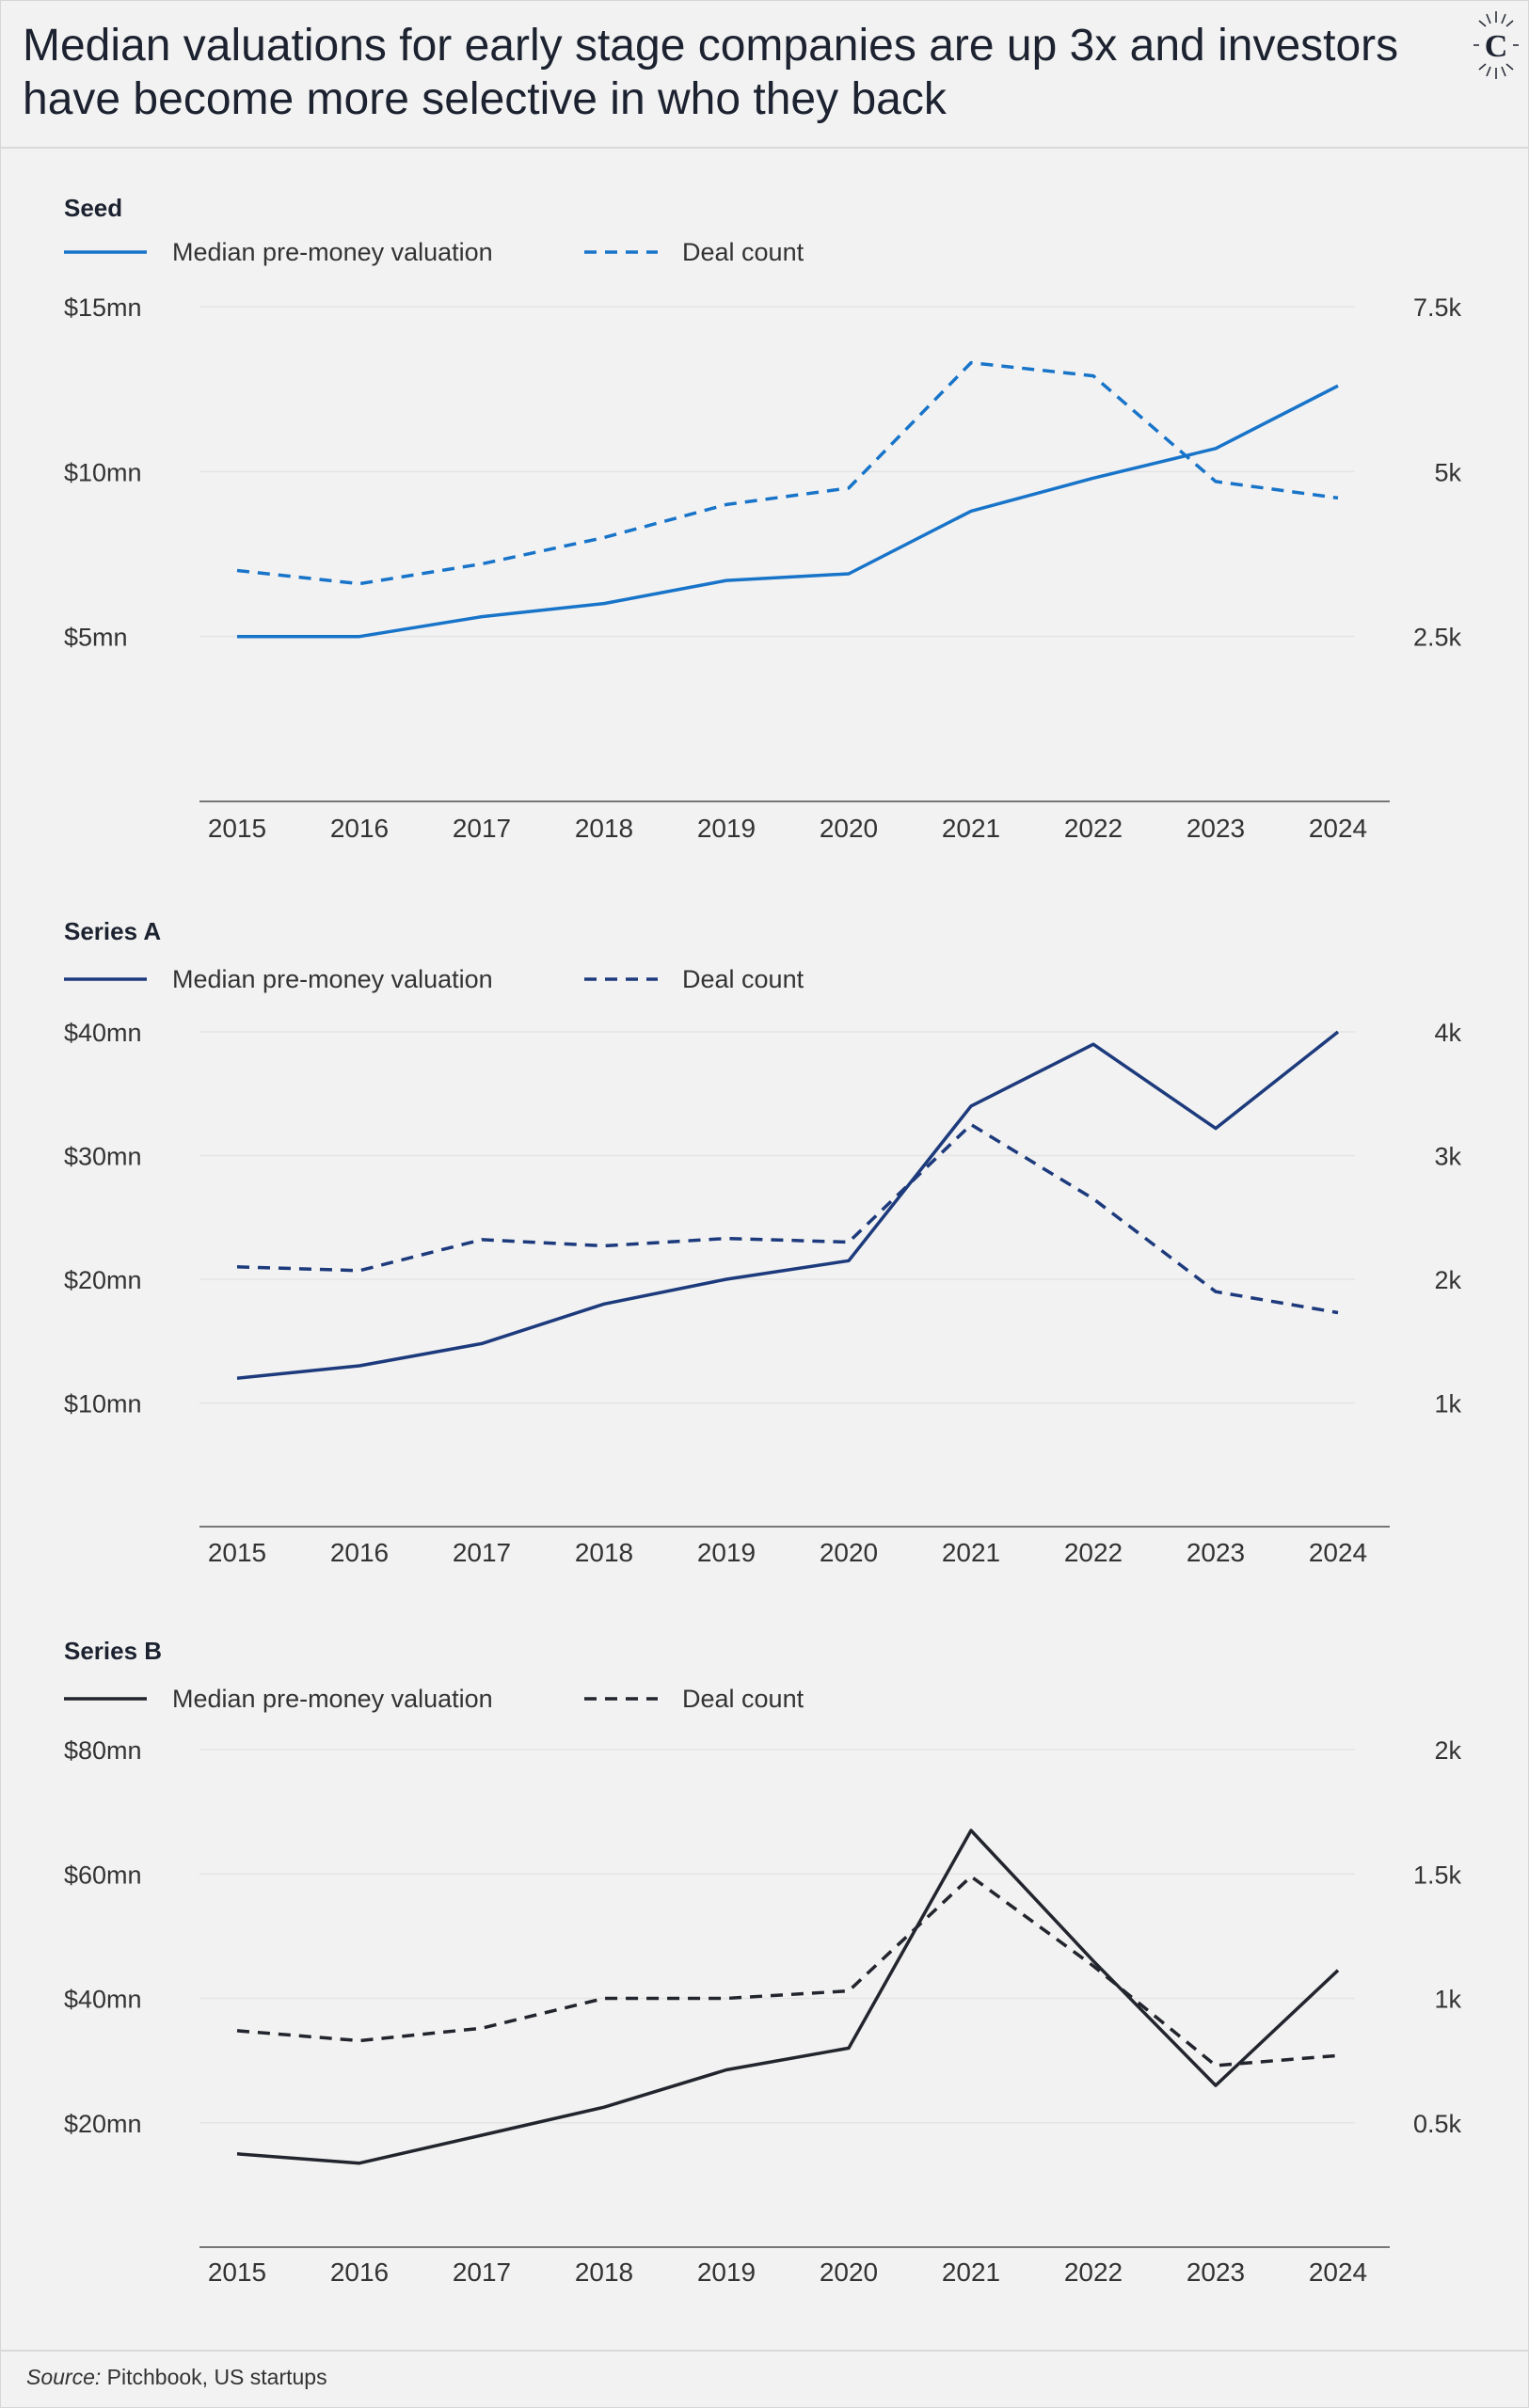 The image size is (1529, 2408). Describe the element at coordinates (214, 2377) in the screenshot. I see `source-text: Pitchbook, US startups` at that location.